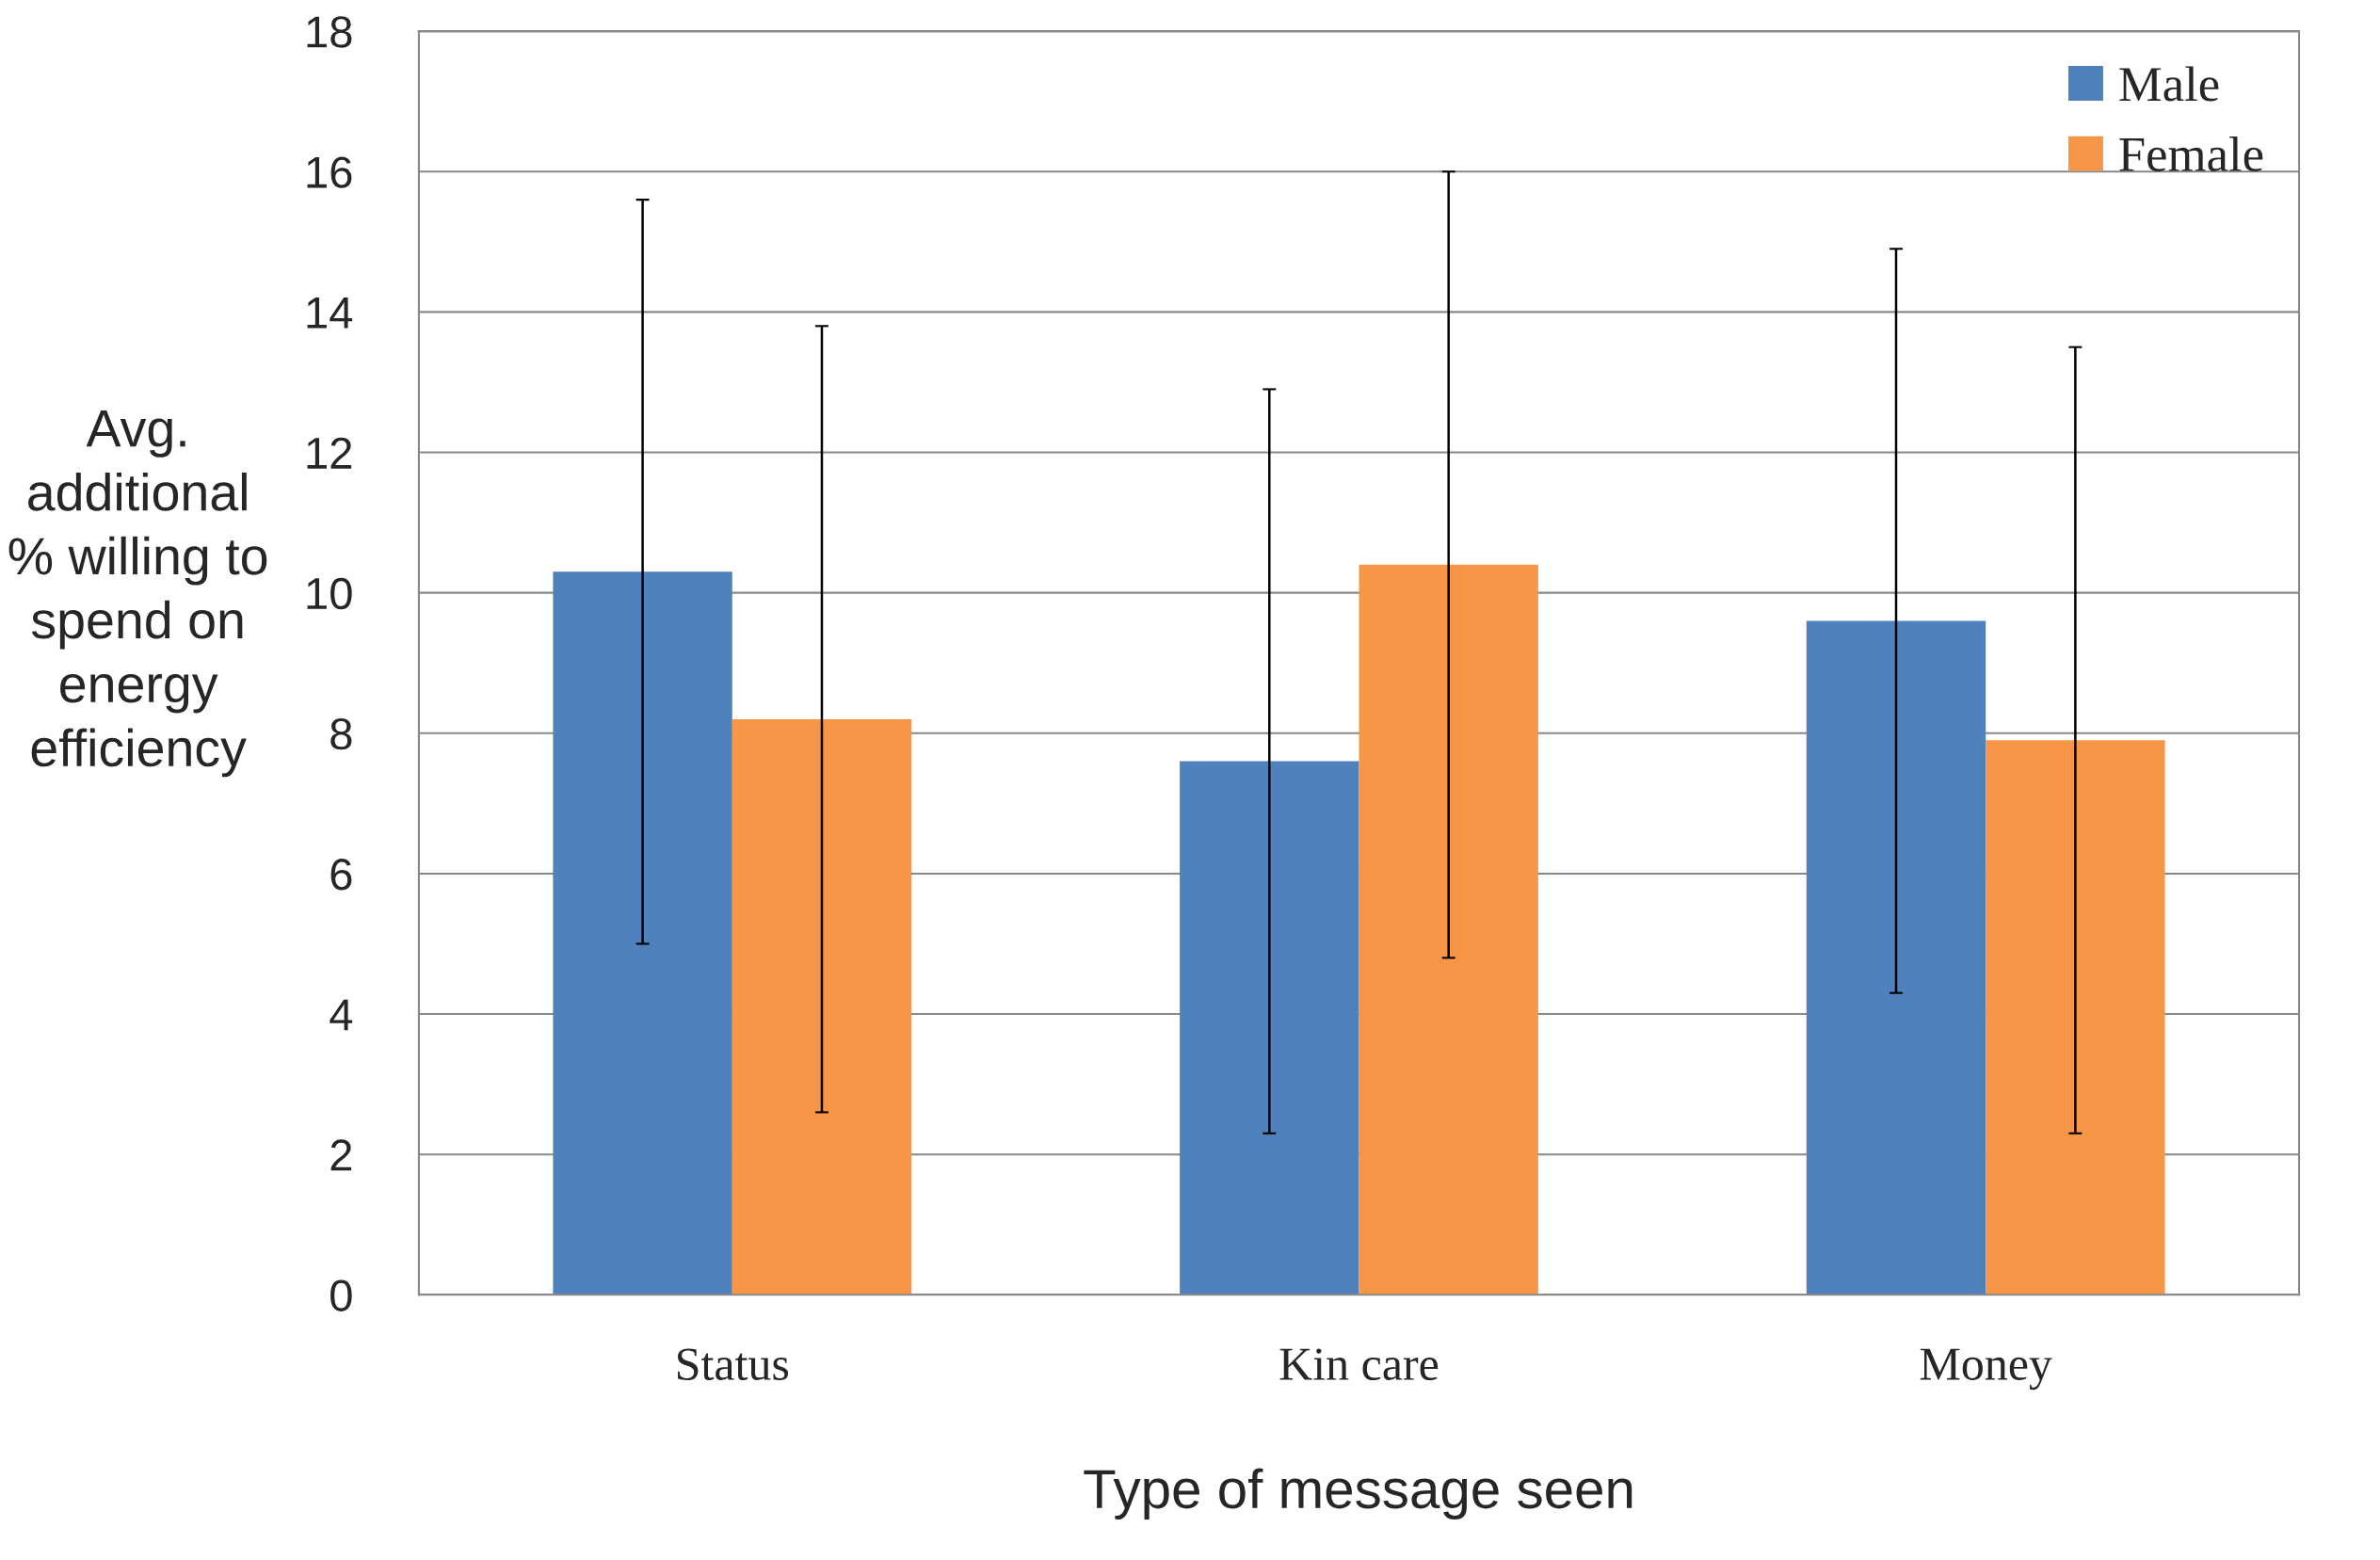  What do you see at coordinates (329, 172) in the screenshot?
I see `y-tick-label: 16` at bounding box center [329, 172].